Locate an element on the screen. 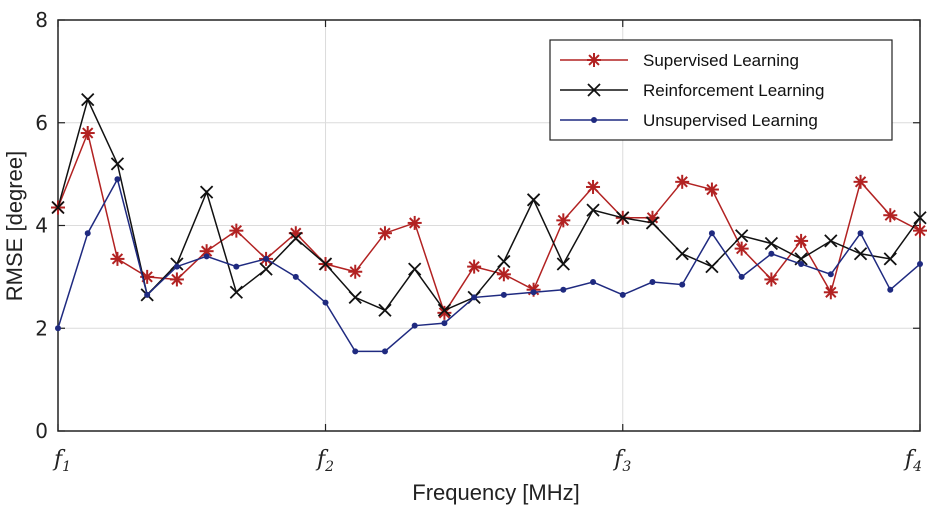  legend-label-reinforcement: Reinforcement Learning is located at coordinates (733, 90).